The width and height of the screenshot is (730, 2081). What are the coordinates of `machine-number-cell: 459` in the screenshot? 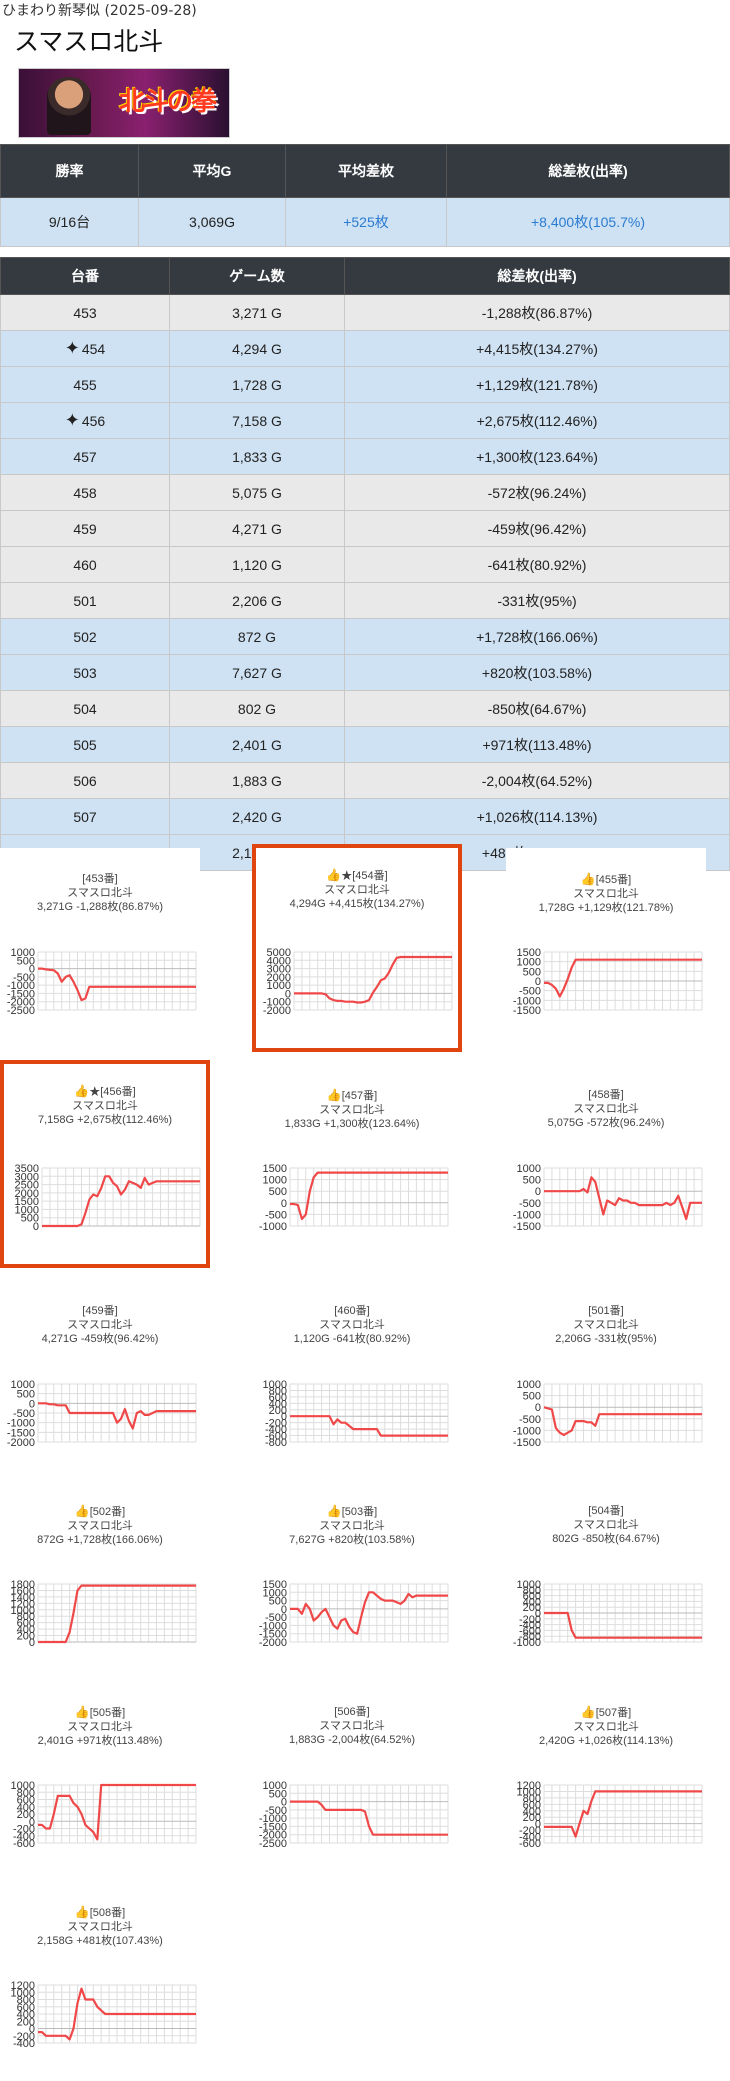 It's located at (85, 528).